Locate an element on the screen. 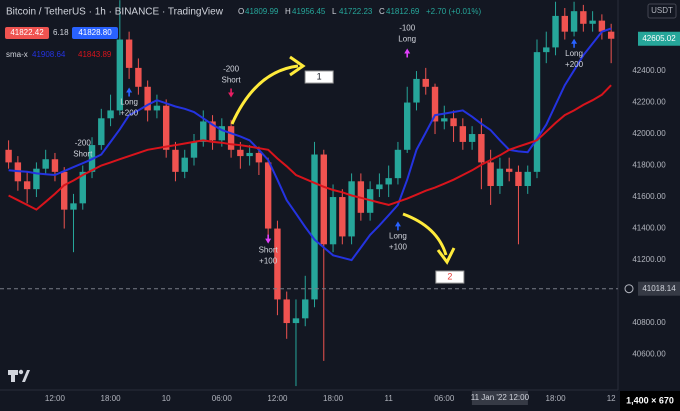  ohlc-value: 41812.69 is located at coordinates (403, 11).